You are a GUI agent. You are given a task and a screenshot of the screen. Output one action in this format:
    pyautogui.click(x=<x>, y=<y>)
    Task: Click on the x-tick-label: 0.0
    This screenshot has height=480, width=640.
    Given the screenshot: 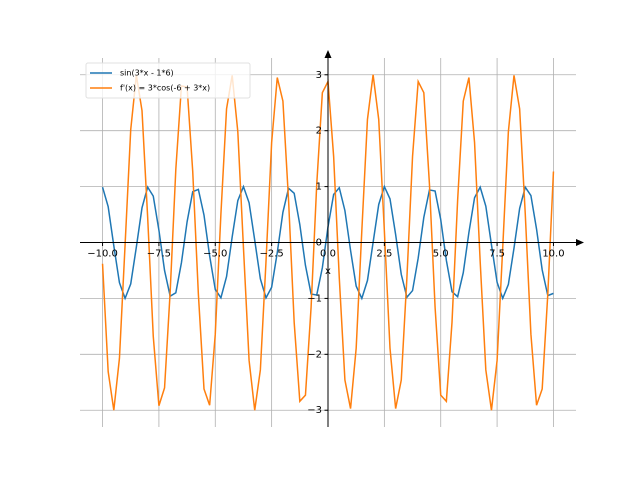 What is the action you would take?
    pyautogui.click(x=328, y=254)
    